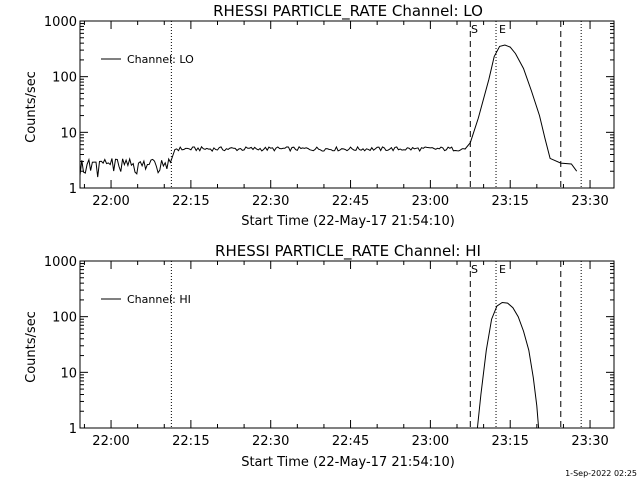  Describe the element at coordinates (601, 473) in the screenshot. I see `footer-timestamp: 1-Sep-2022 02:25` at that location.